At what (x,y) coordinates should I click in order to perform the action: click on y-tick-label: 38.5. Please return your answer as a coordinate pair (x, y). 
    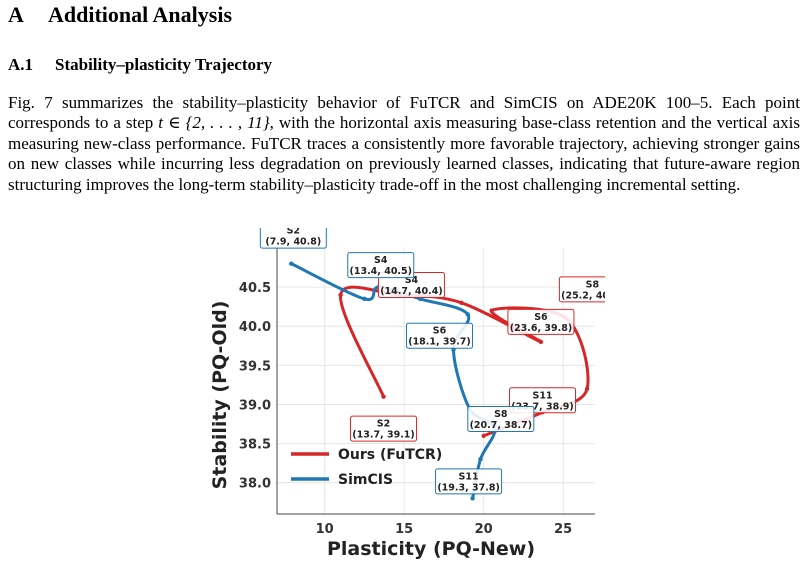
    Looking at the image, I should click on (255, 445).